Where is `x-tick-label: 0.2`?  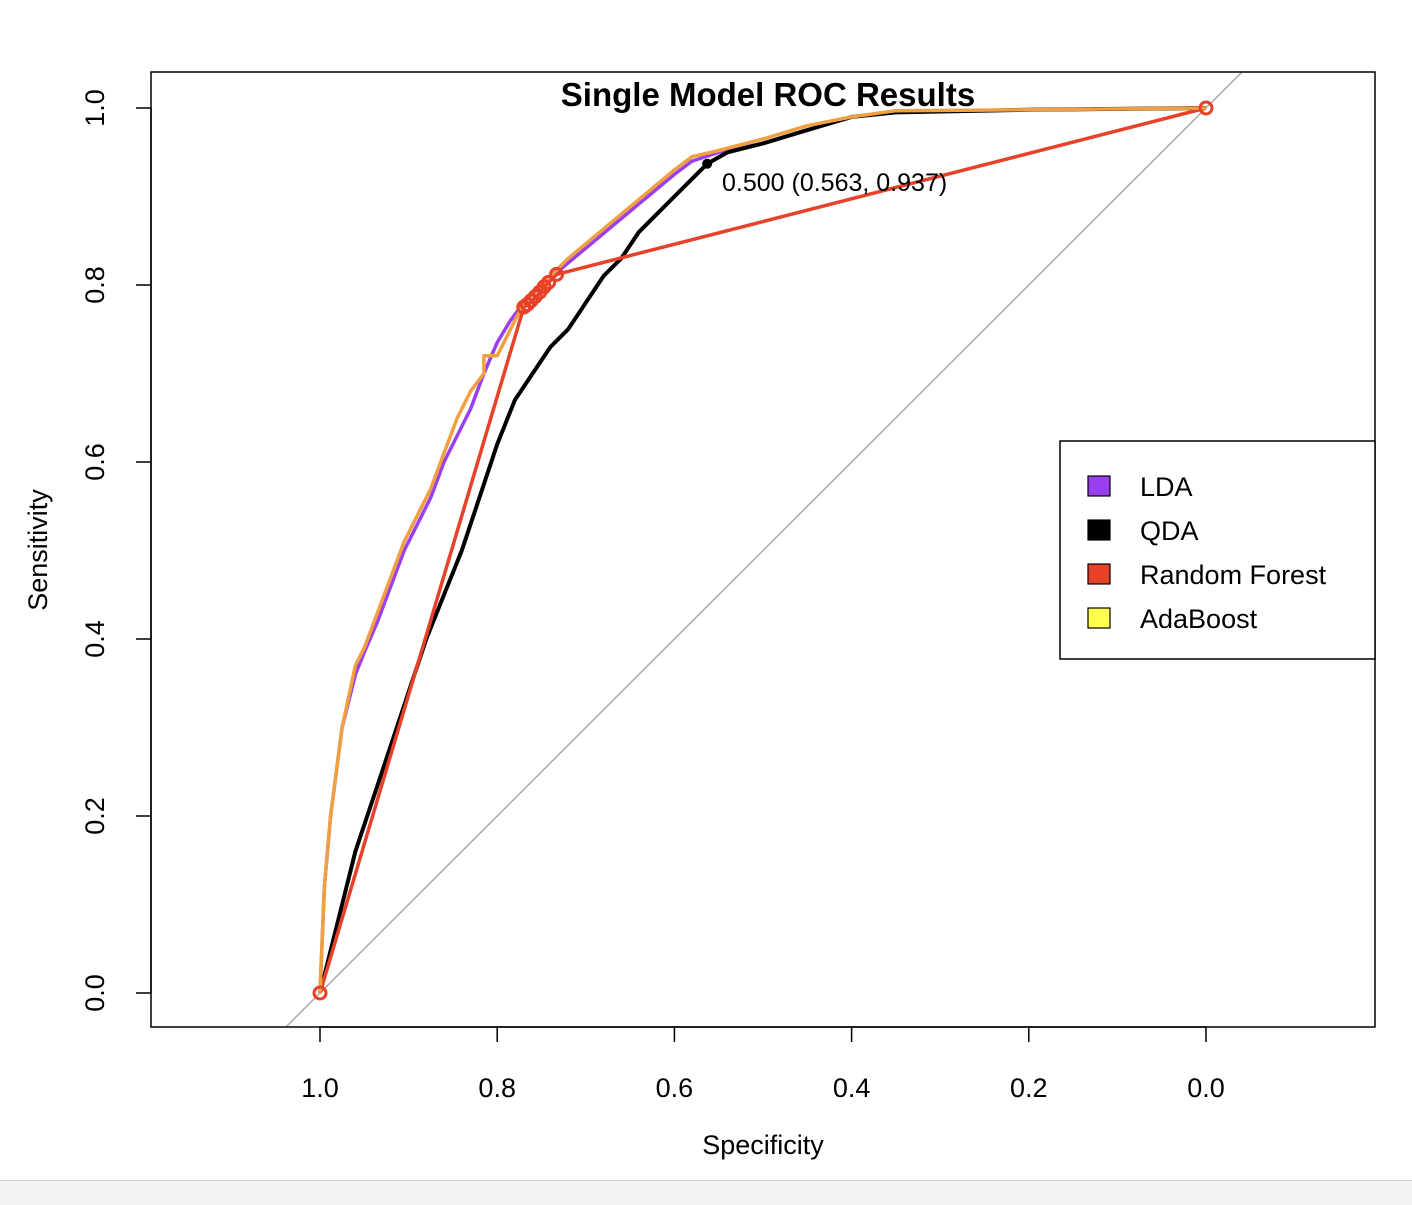
x-tick-label: 0.2 is located at coordinates (1029, 1088).